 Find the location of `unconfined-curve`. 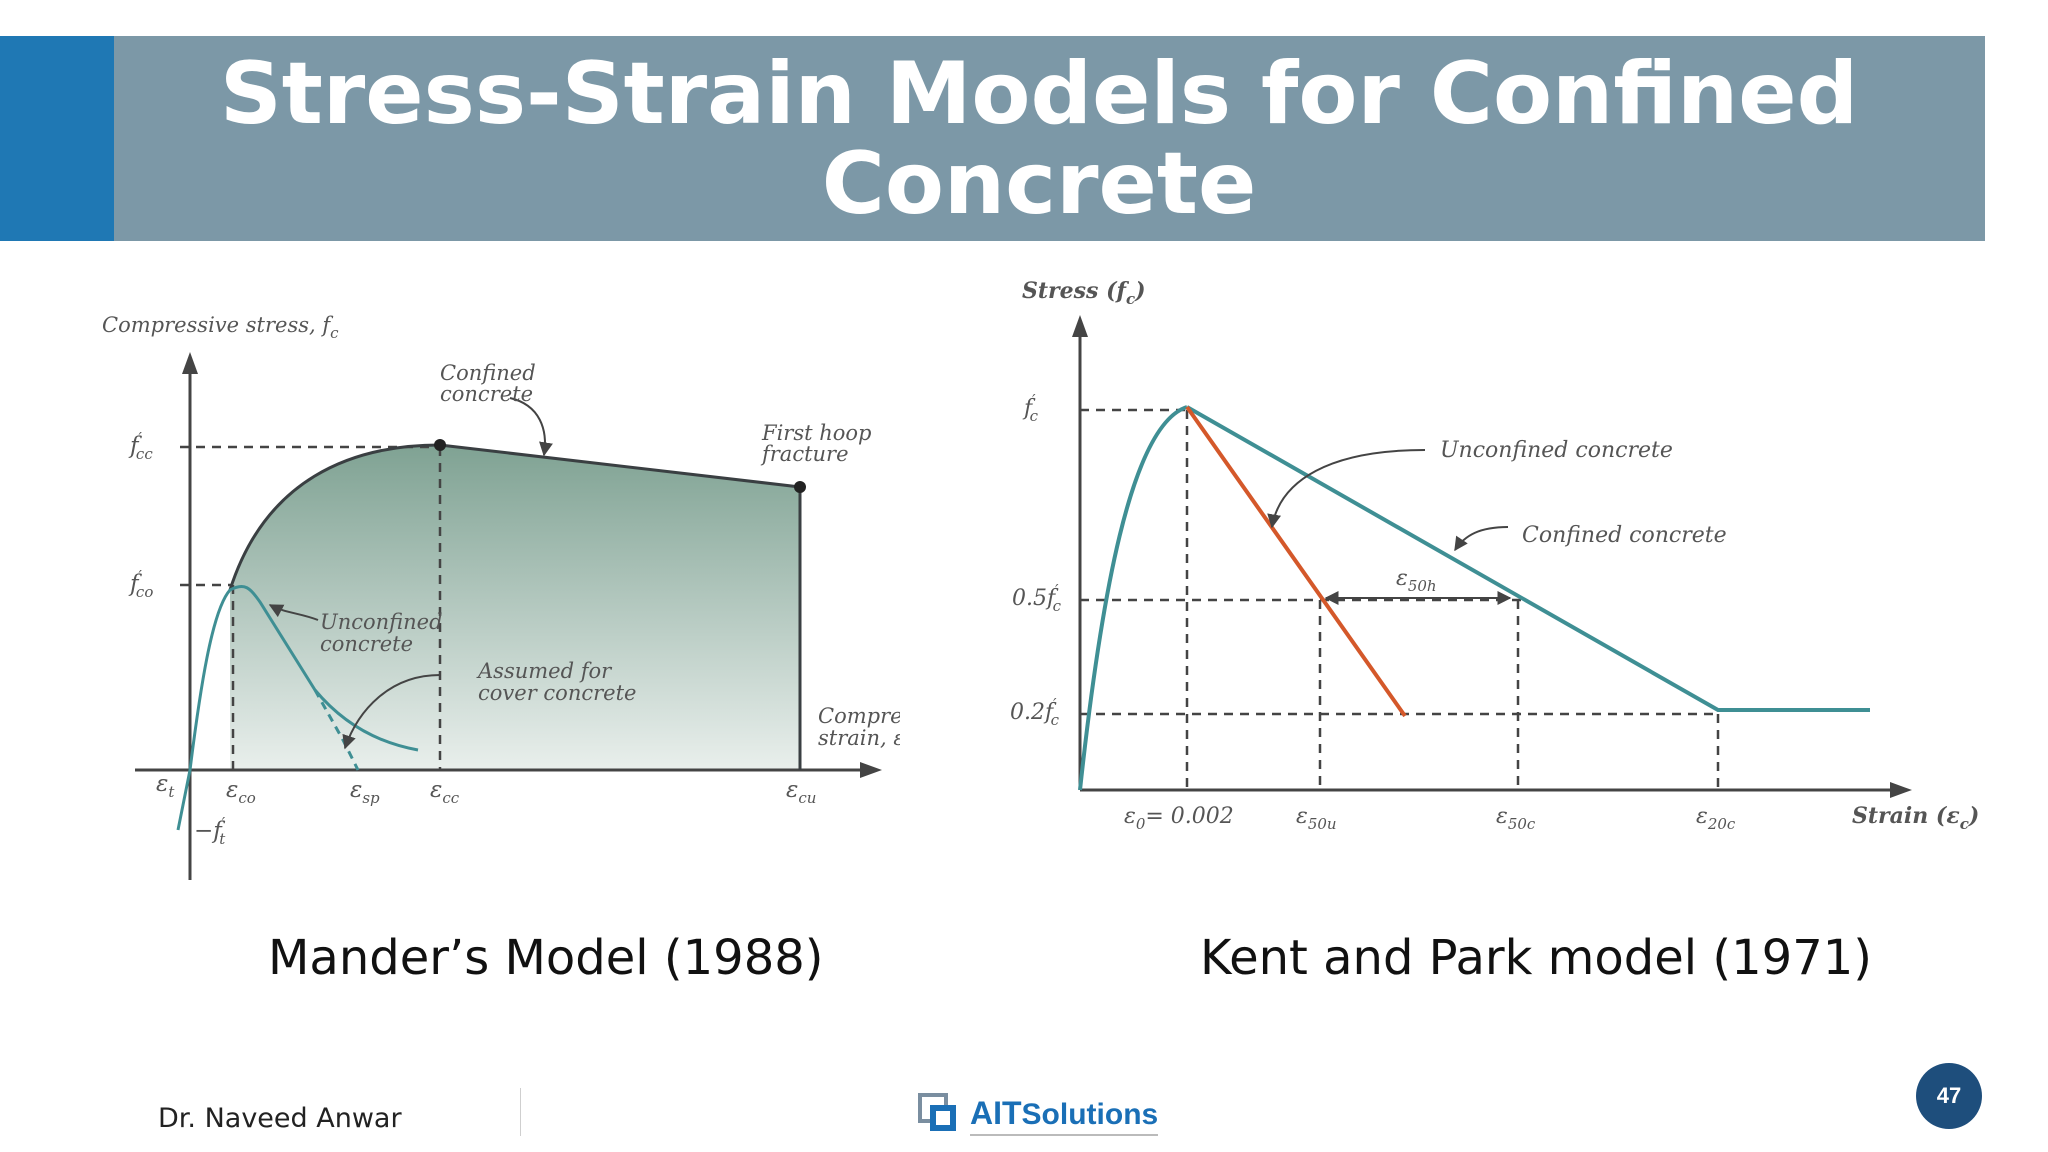

unconfined-curve is located at coordinates (297, 708).